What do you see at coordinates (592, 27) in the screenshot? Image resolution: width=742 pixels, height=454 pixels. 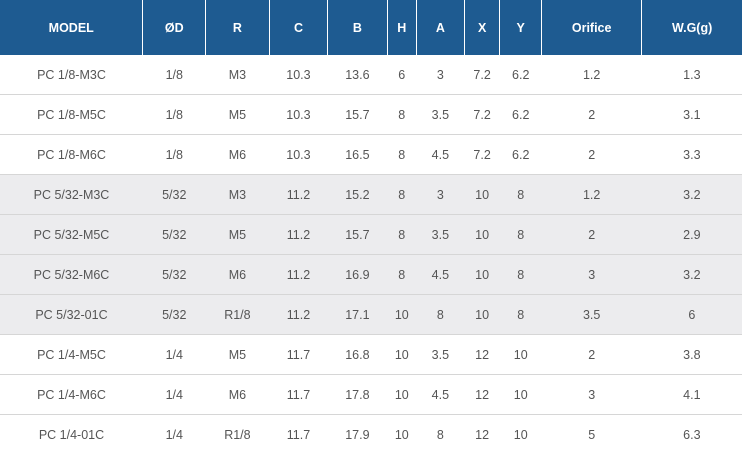 I see `header-orifice: Orifice` at bounding box center [592, 27].